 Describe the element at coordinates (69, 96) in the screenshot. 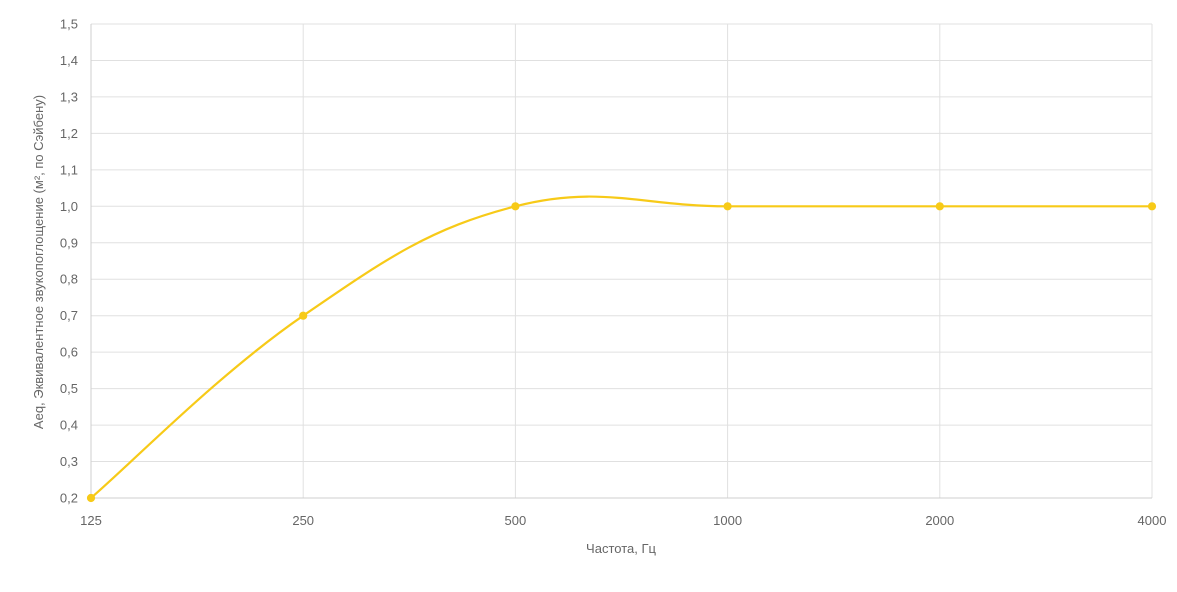

I see `y-tick-label: 1,3` at that location.